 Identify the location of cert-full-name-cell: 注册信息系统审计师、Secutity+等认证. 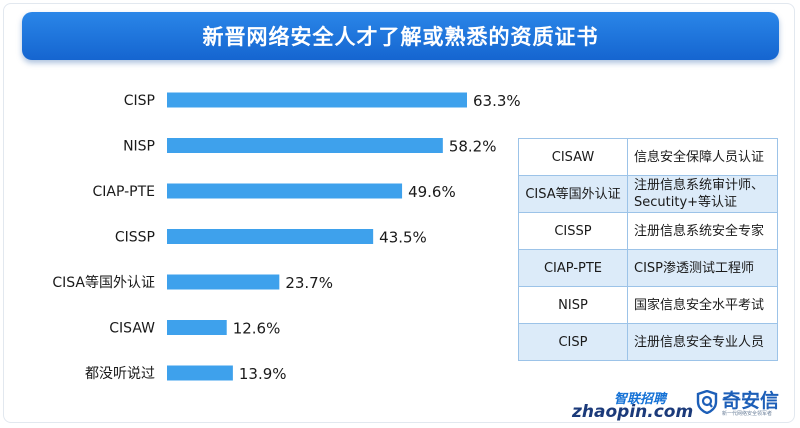
(702, 194).